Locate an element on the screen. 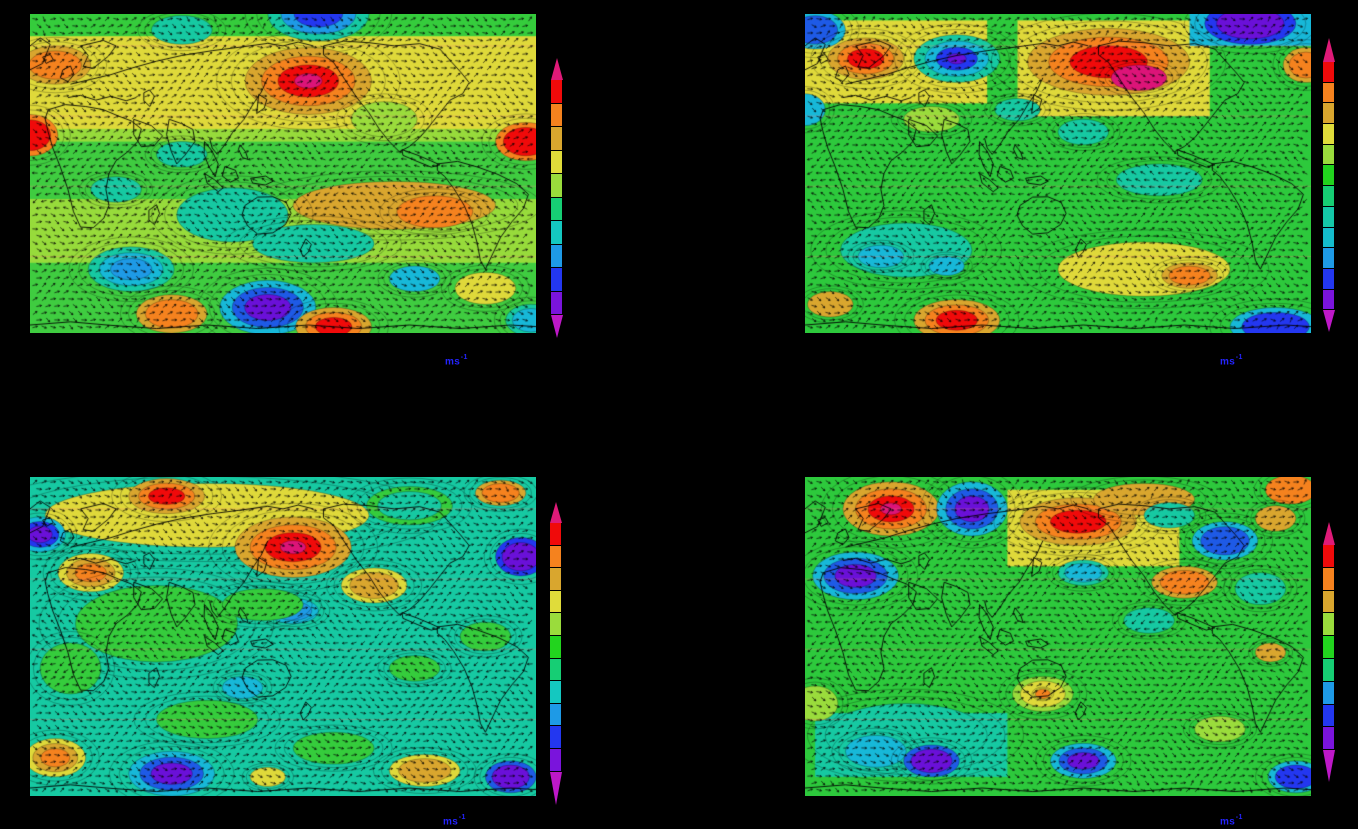 The image size is (1358, 829). units-label-top-left: ms-1 is located at coordinates (456, 361).